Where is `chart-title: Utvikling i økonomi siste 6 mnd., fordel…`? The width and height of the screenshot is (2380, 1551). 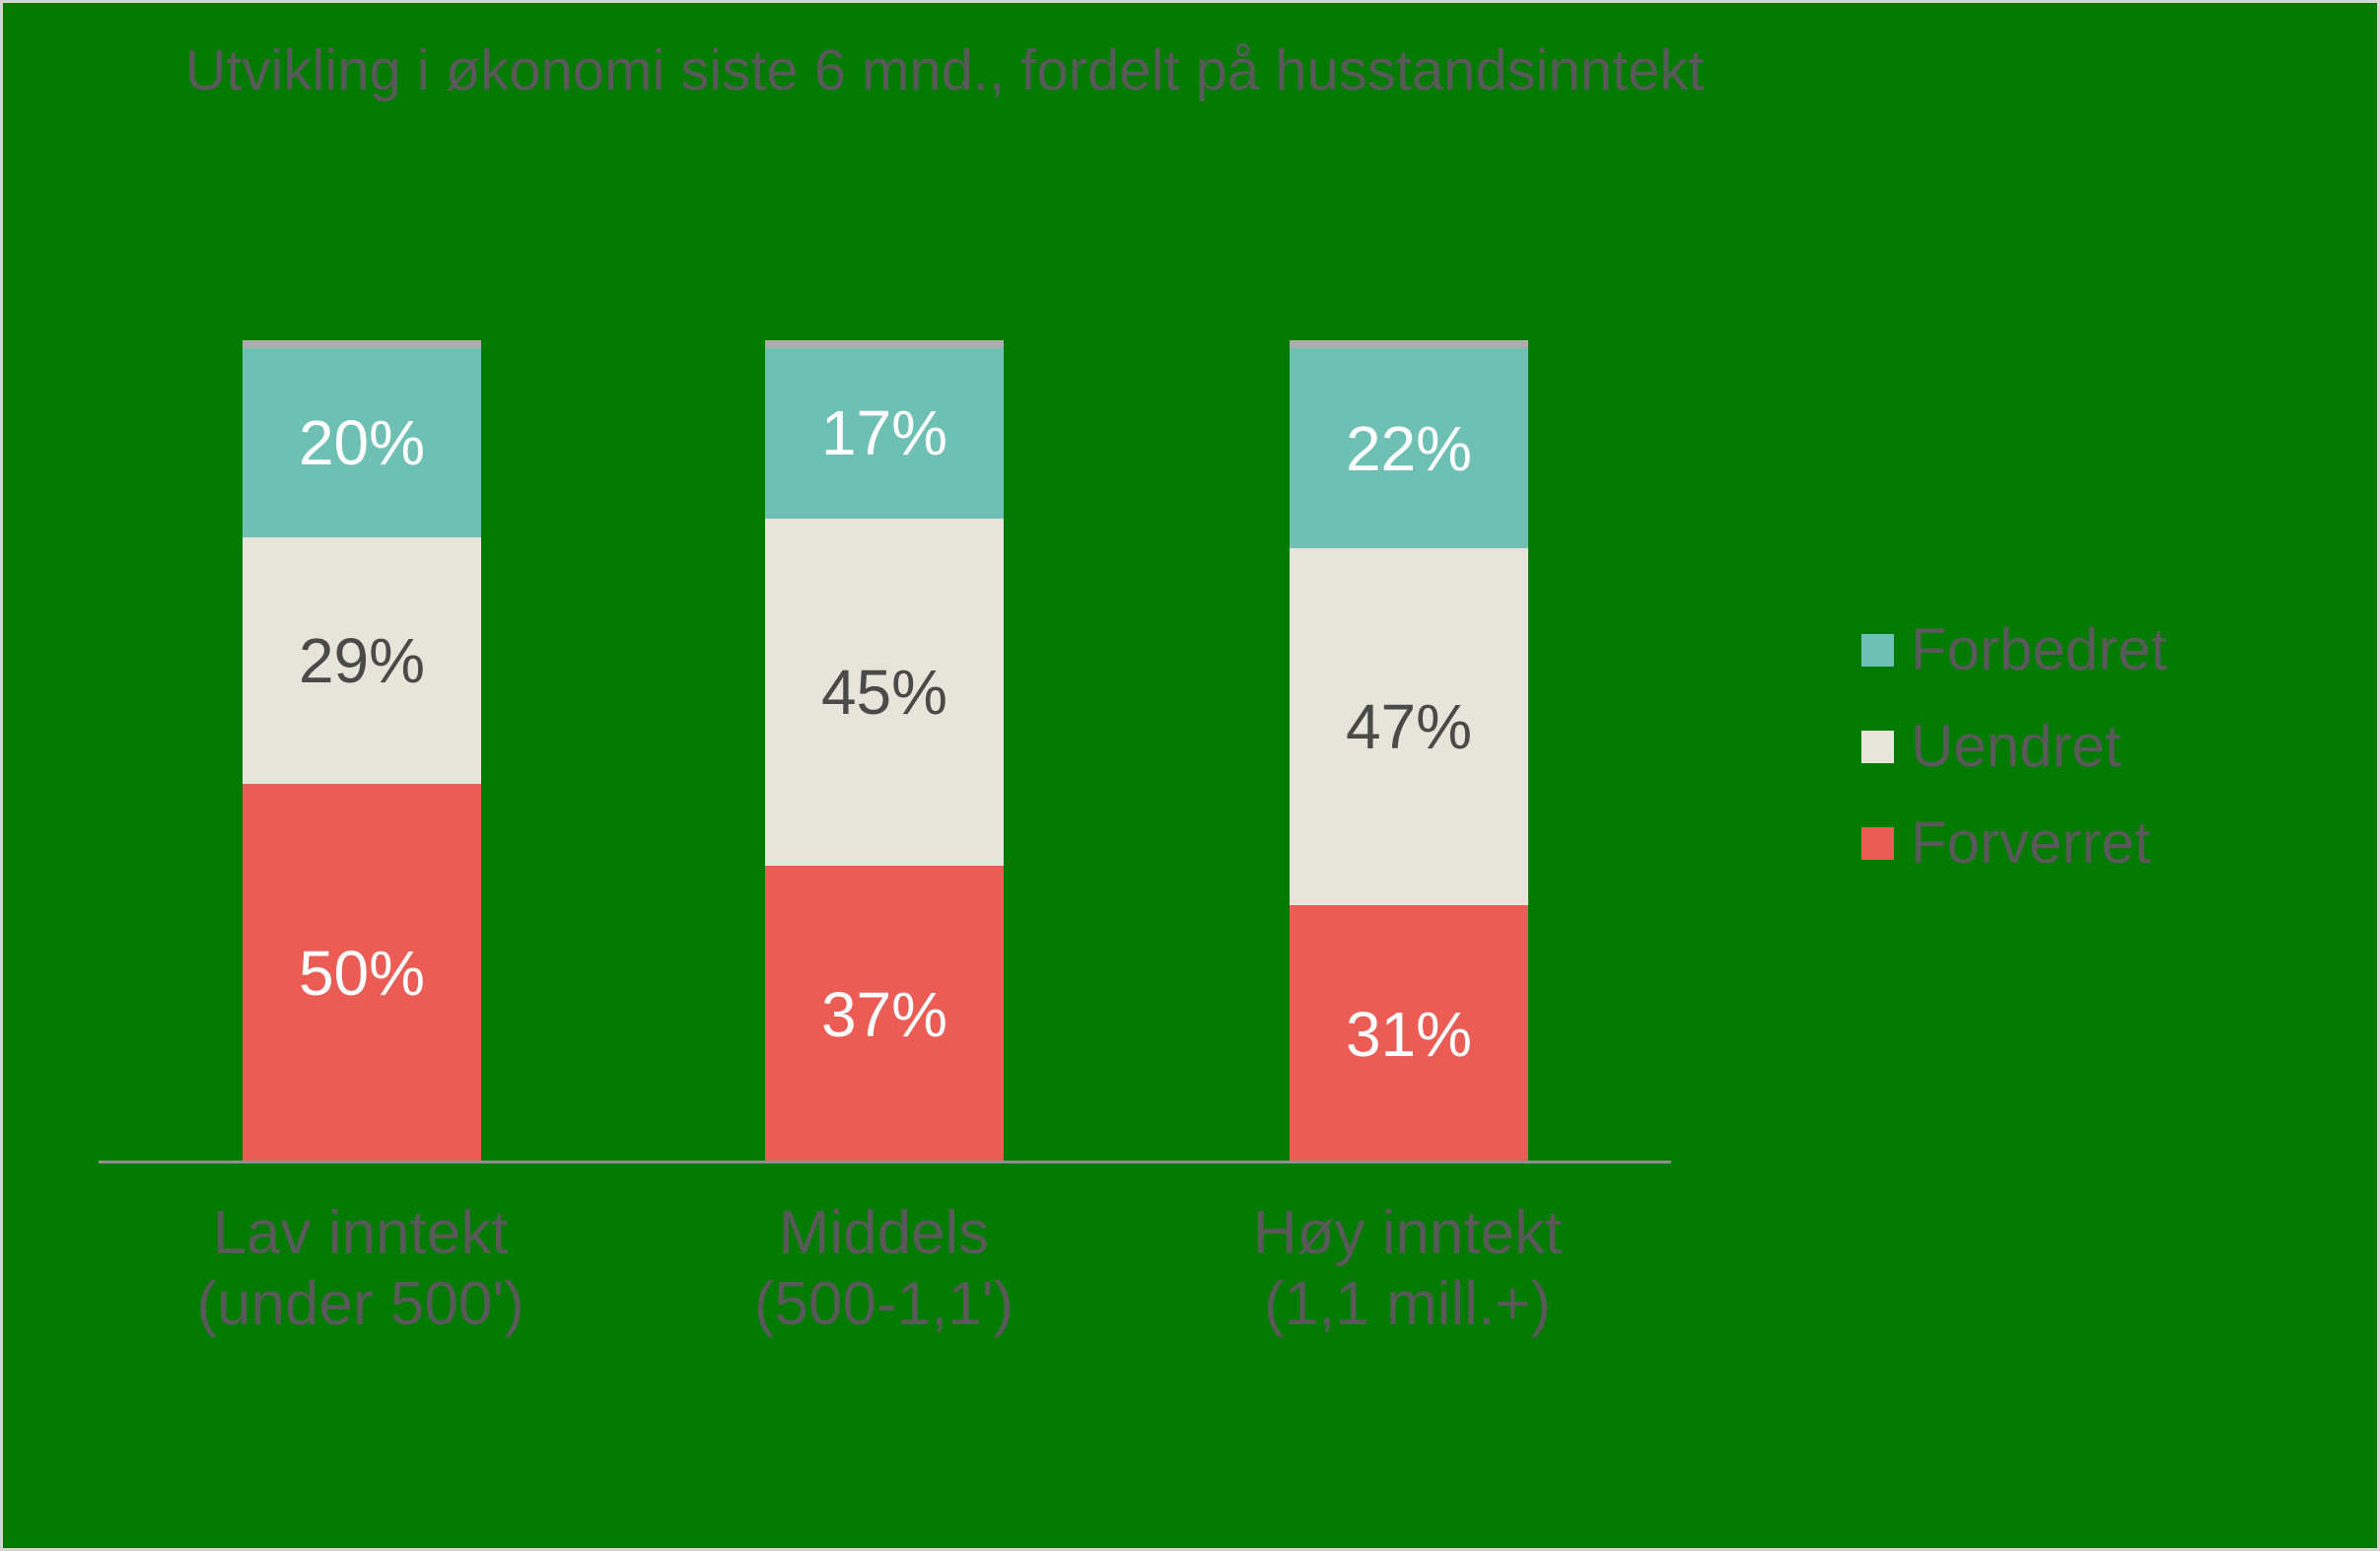
chart-title: Utvikling i økonomi siste 6 mnd., fordel… is located at coordinates (944, 70).